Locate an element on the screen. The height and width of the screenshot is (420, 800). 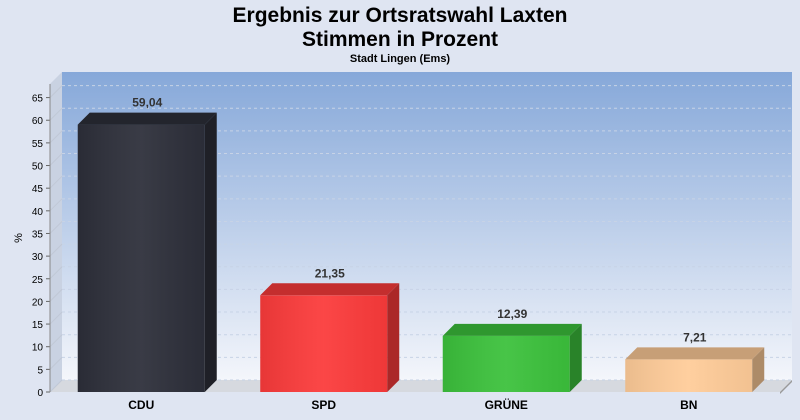
y-tick-label: 10 is located at coordinates (38, 348).